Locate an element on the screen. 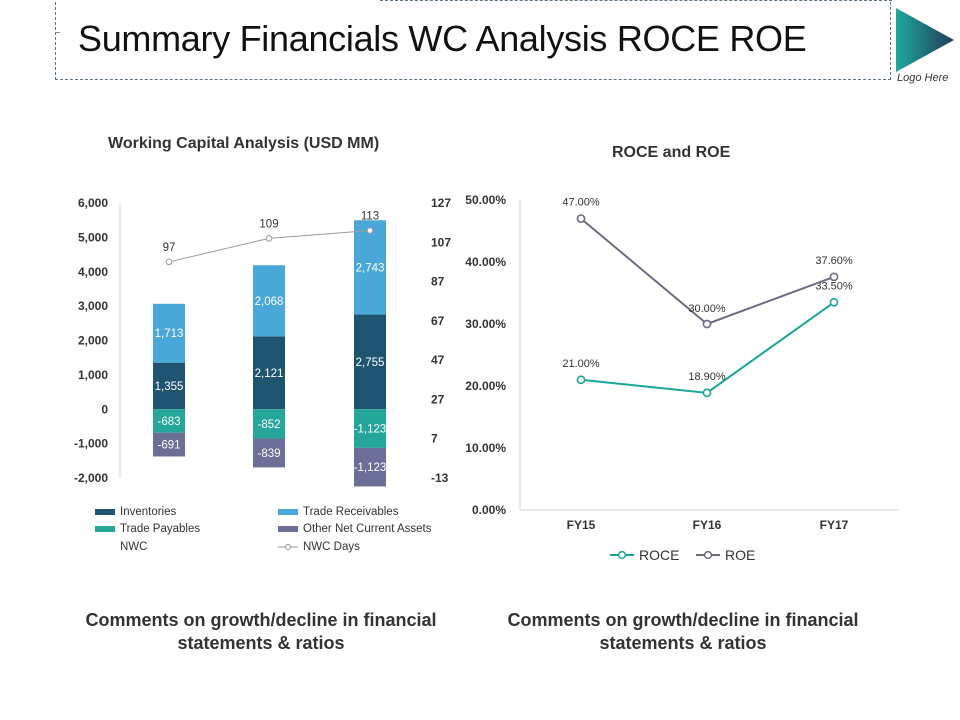 This screenshot has width=960, height=720. page-title: Summary Financials WC Analysis ROCE ROE is located at coordinates (442, 38).